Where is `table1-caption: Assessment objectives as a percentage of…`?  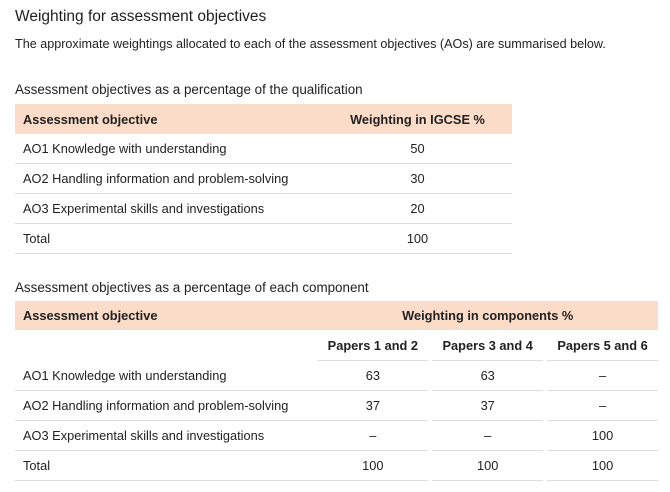
table1-caption: Assessment objectives as a percentage of… is located at coordinates (189, 89).